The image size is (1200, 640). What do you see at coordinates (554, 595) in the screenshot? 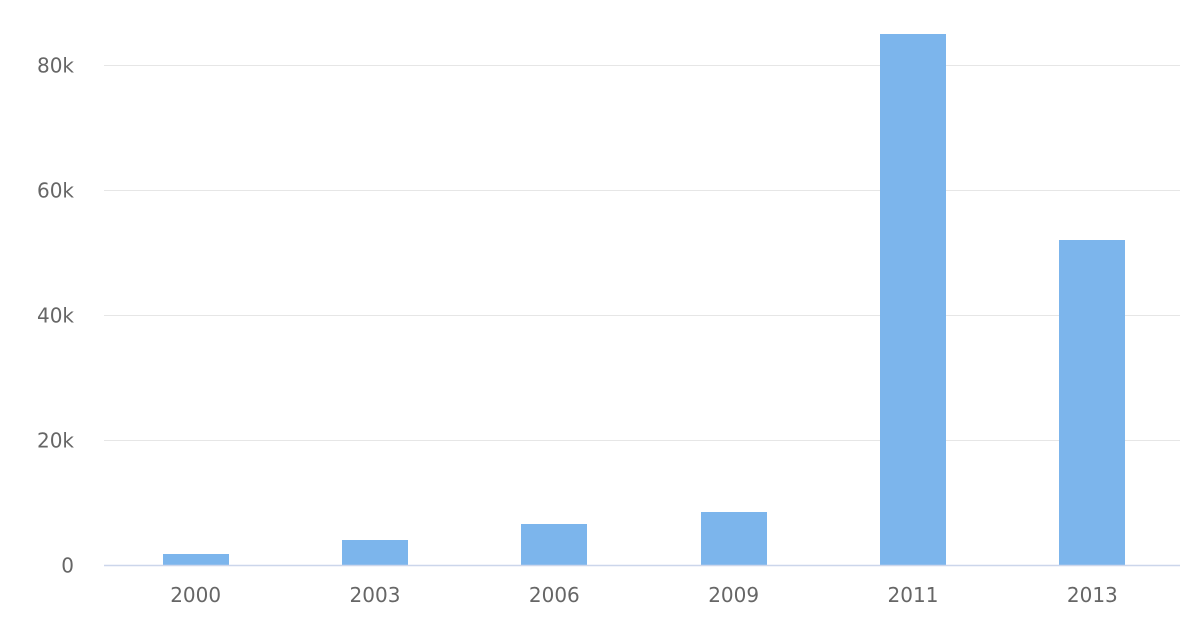
I see `x-tick-label: 2006` at bounding box center [554, 595].